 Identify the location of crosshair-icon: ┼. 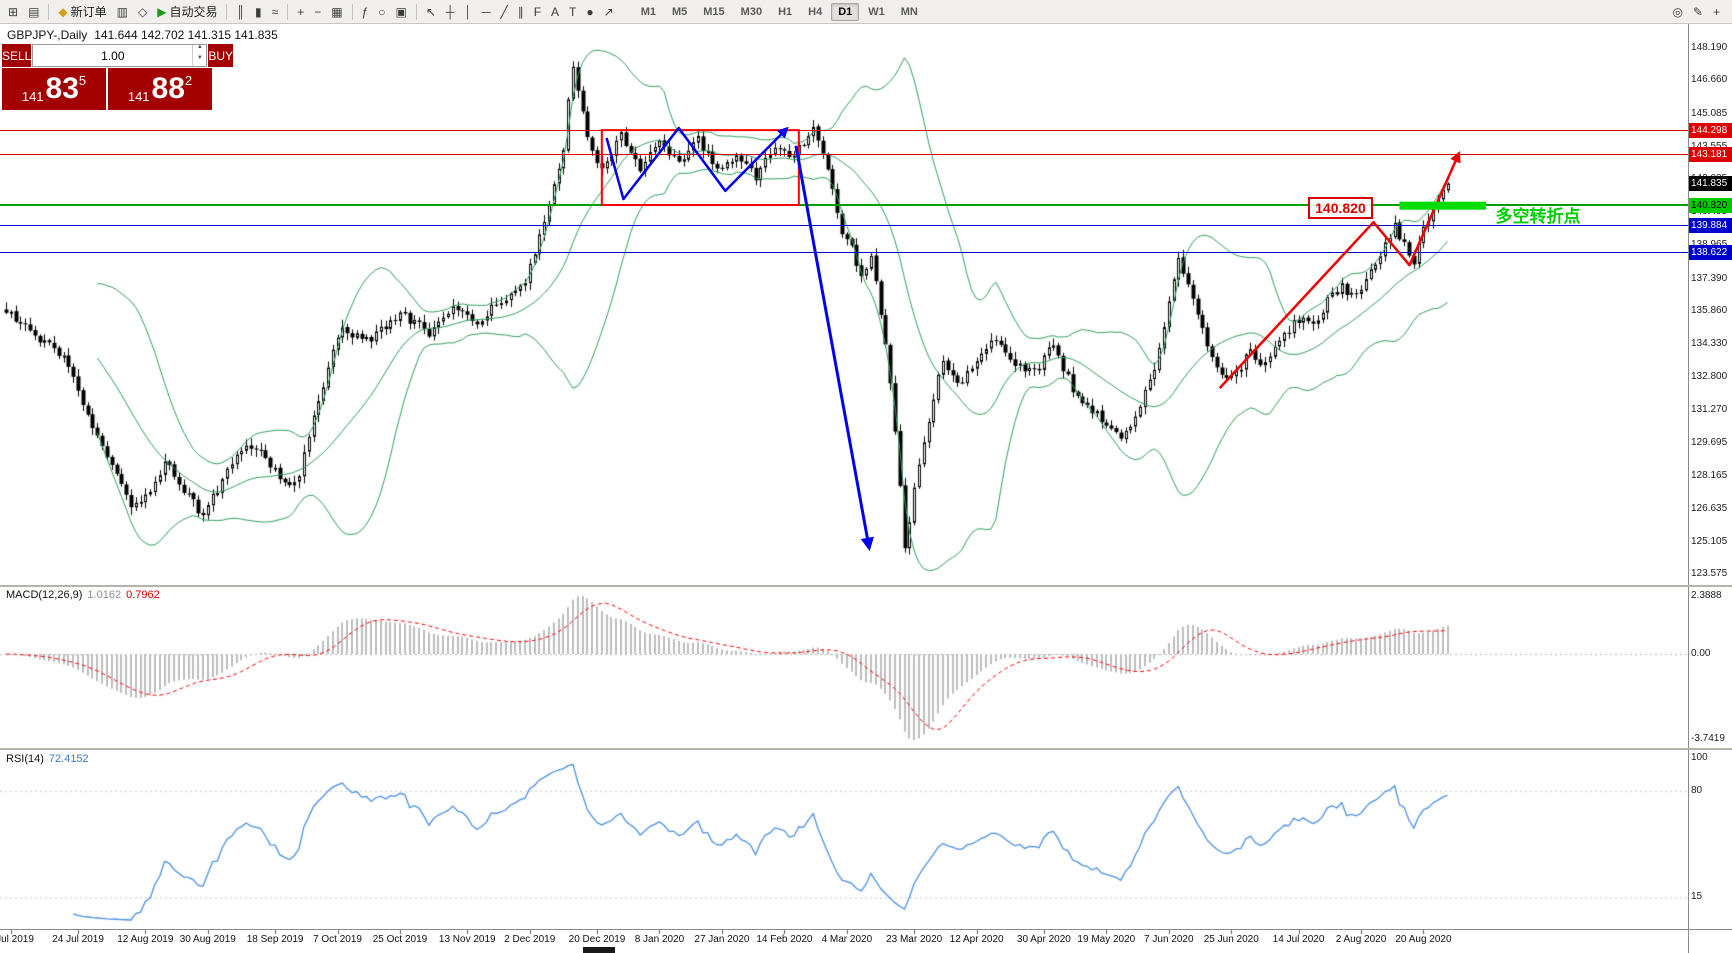
(450, 12).